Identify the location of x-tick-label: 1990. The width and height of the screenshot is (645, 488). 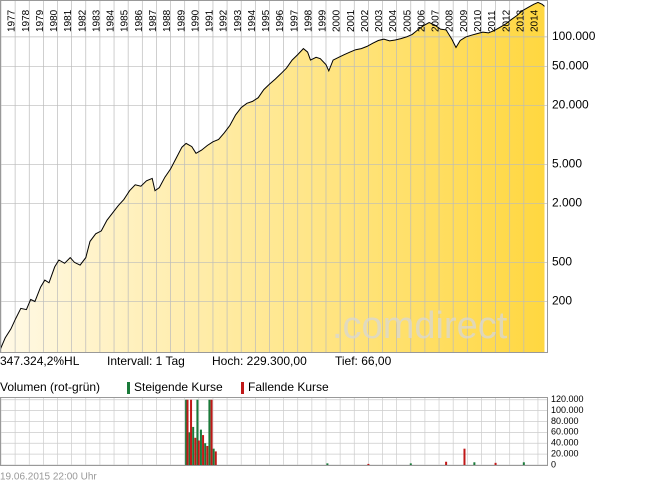
(195, 20).